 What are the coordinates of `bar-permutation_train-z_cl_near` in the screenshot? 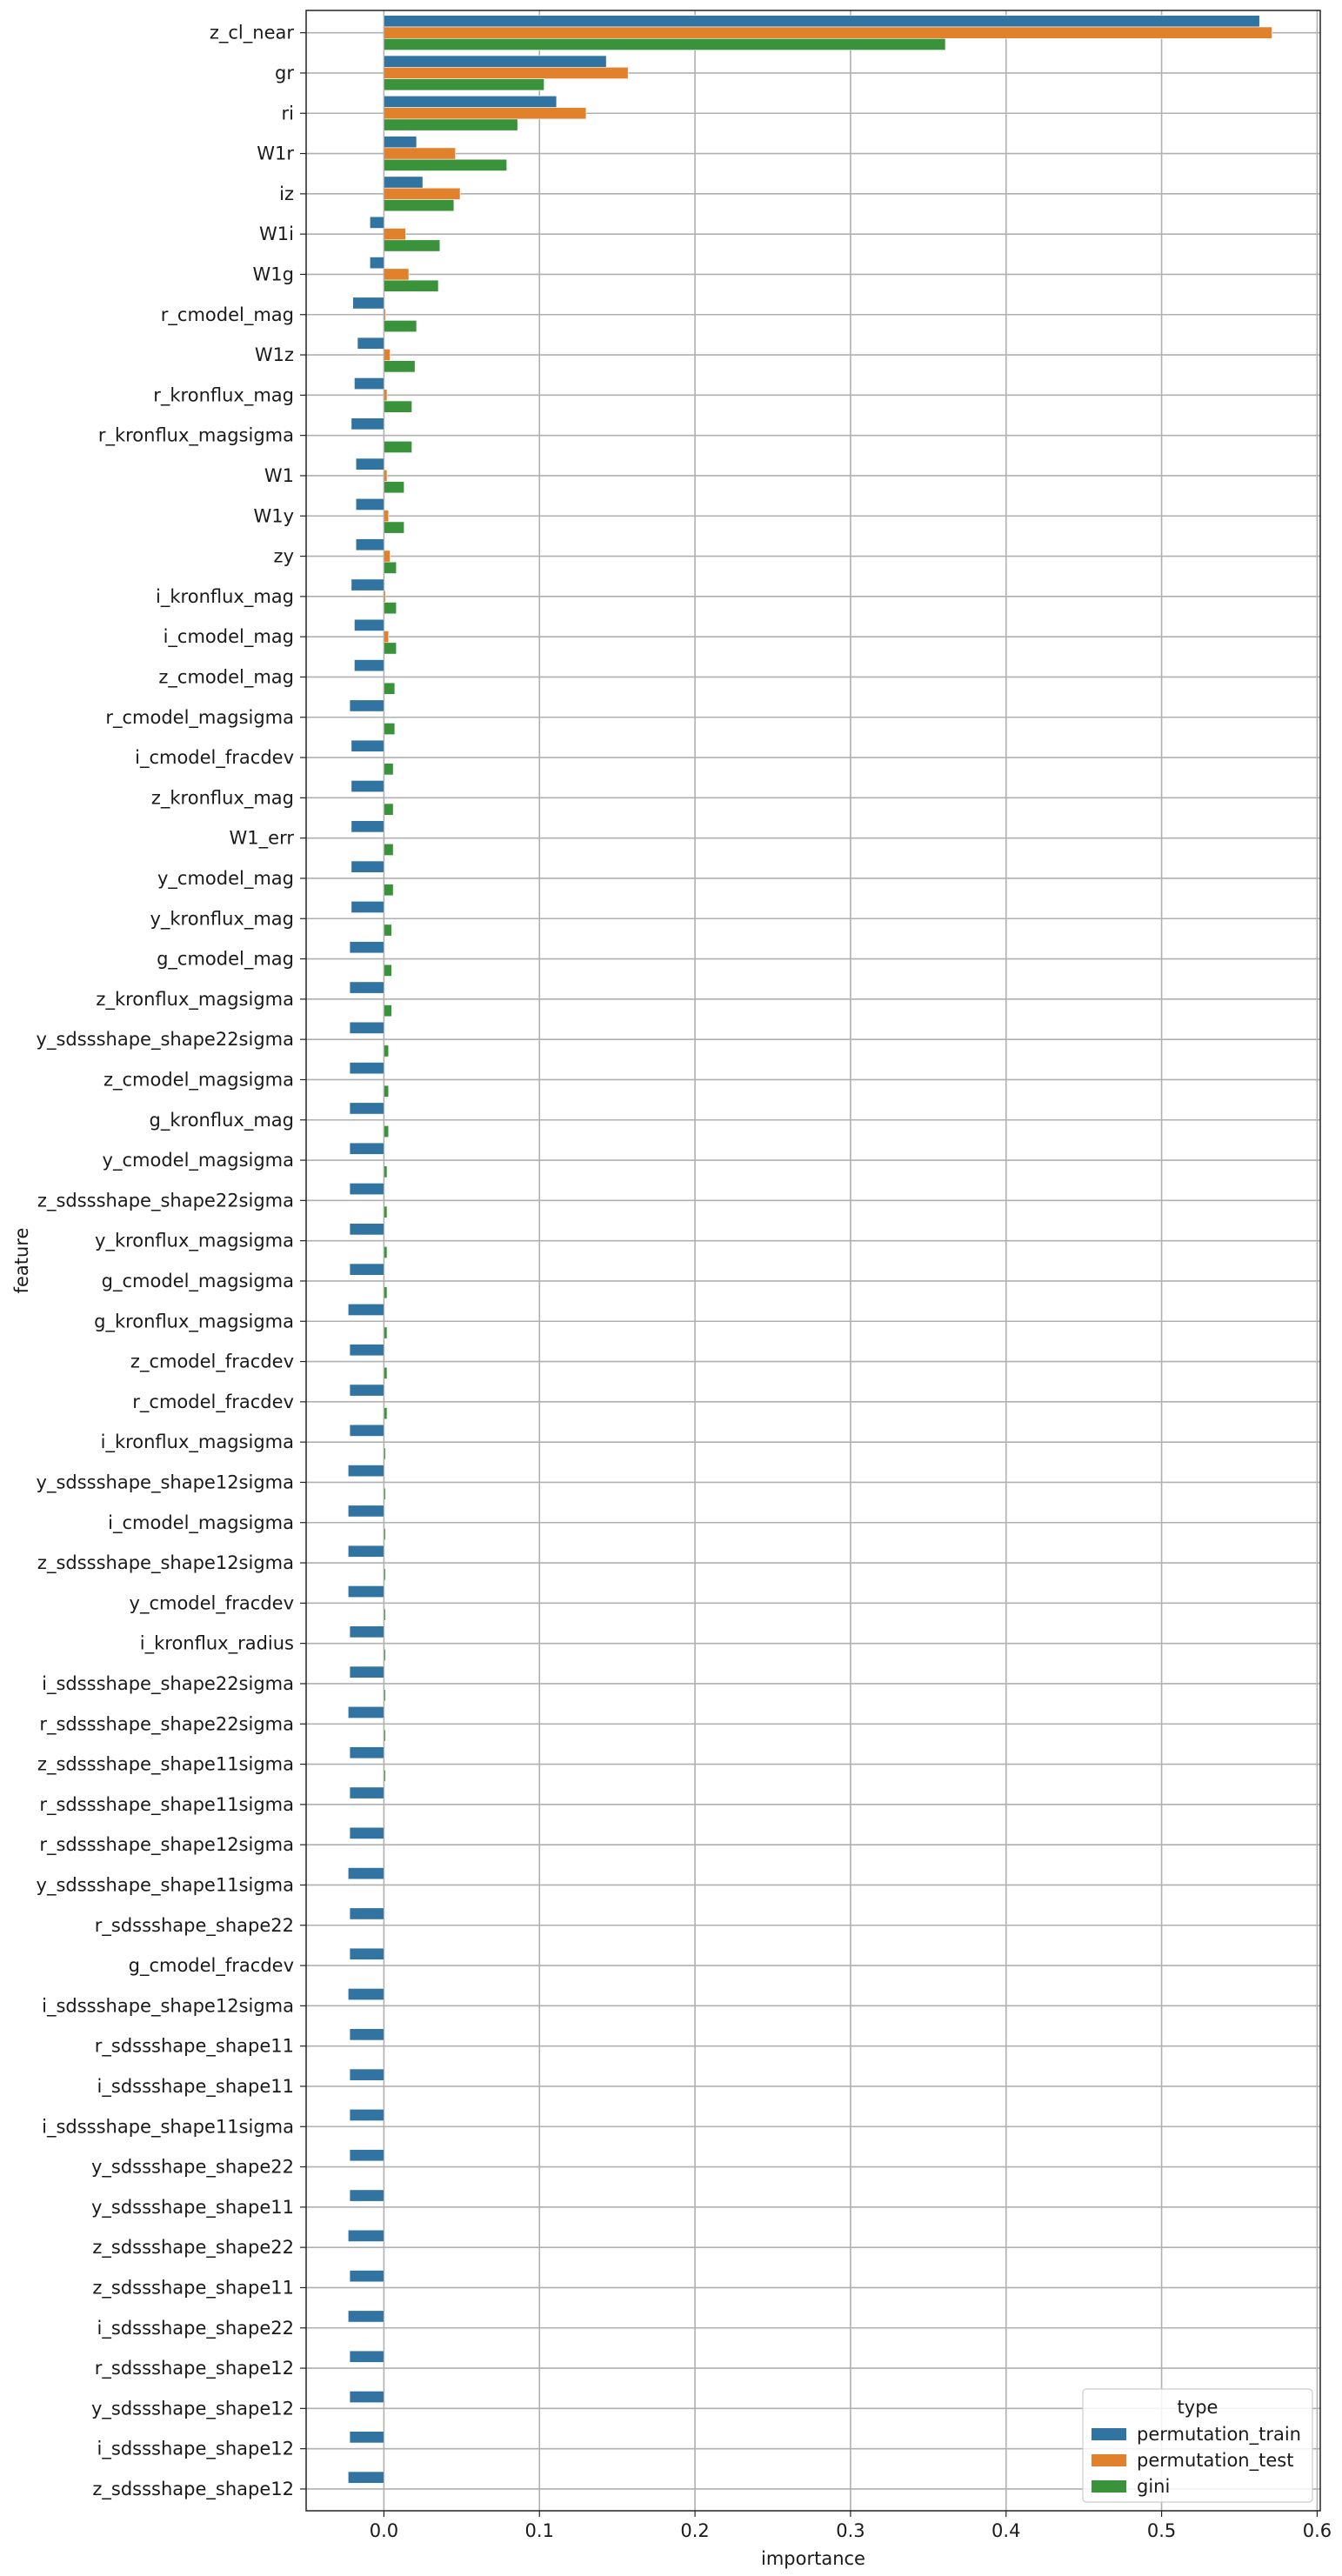 It's located at (822, 21).